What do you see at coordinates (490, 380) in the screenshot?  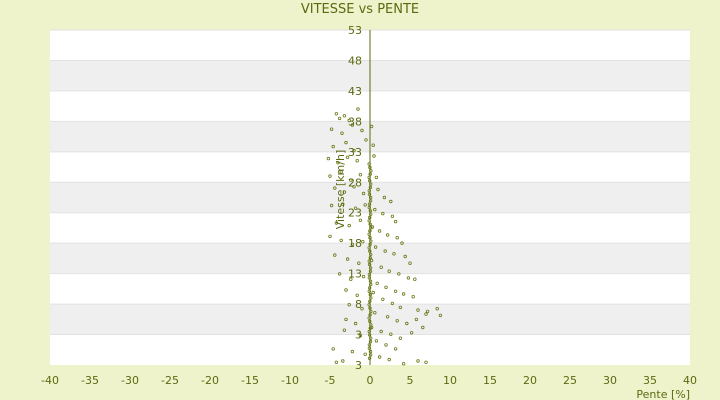 I see `x-tick-label: 15` at bounding box center [490, 380].